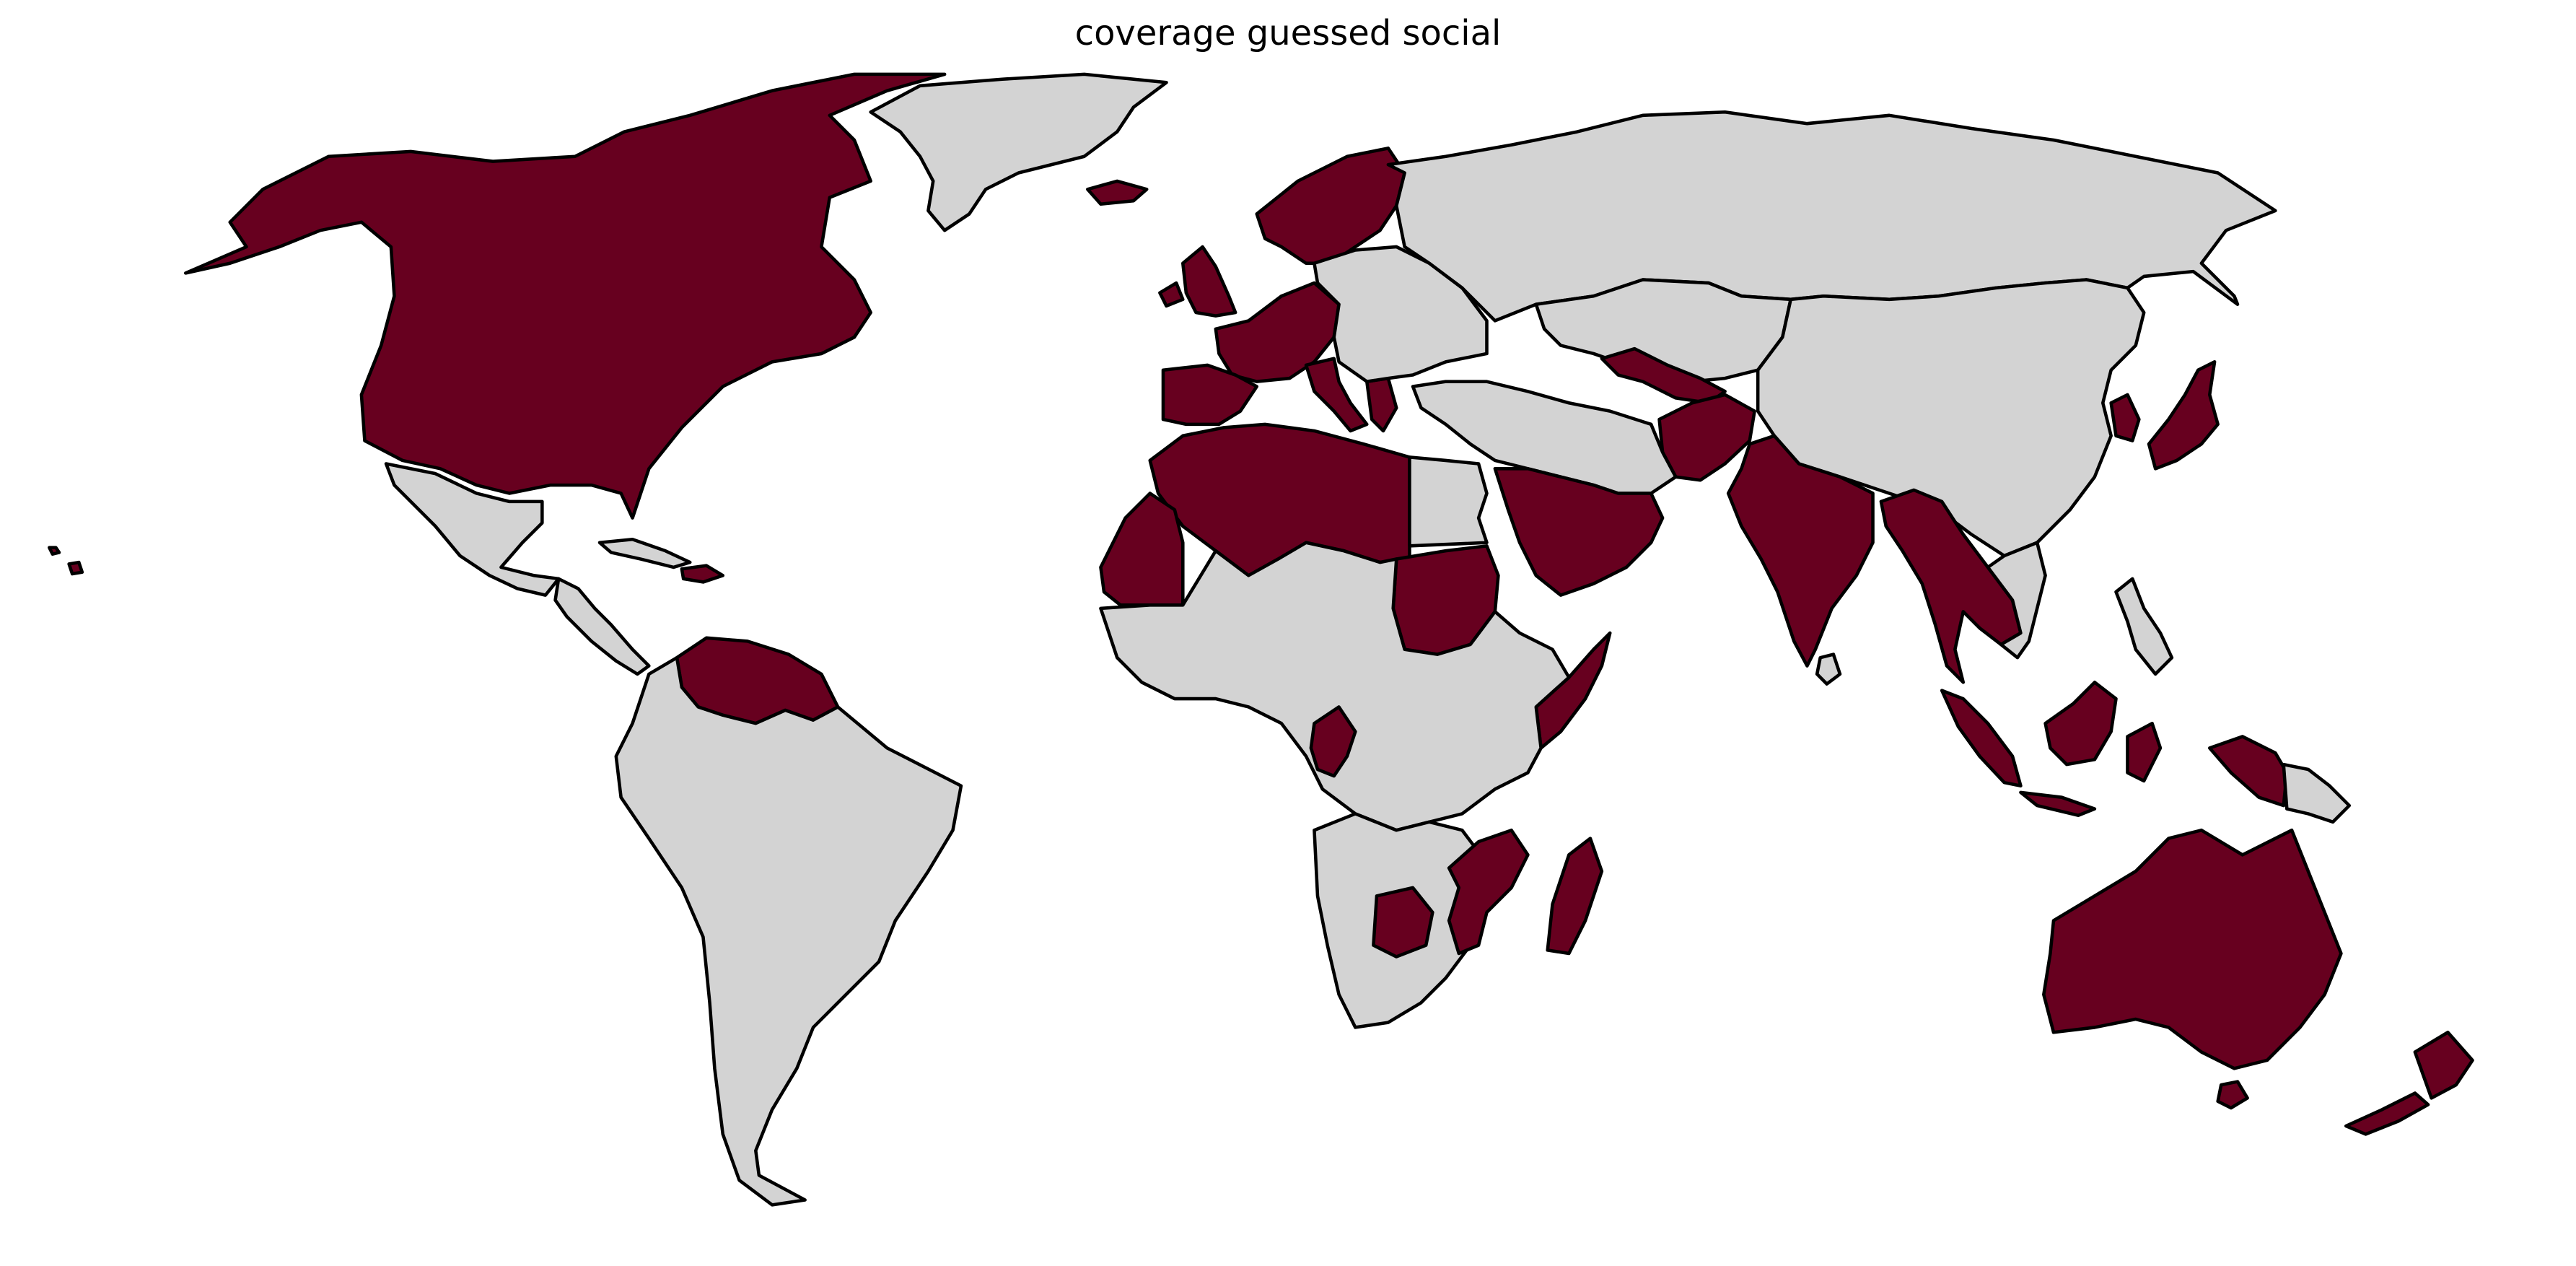 The height and width of the screenshot is (1266, 2576). I want to click on region-new-zealand, so click(2409, 1083).